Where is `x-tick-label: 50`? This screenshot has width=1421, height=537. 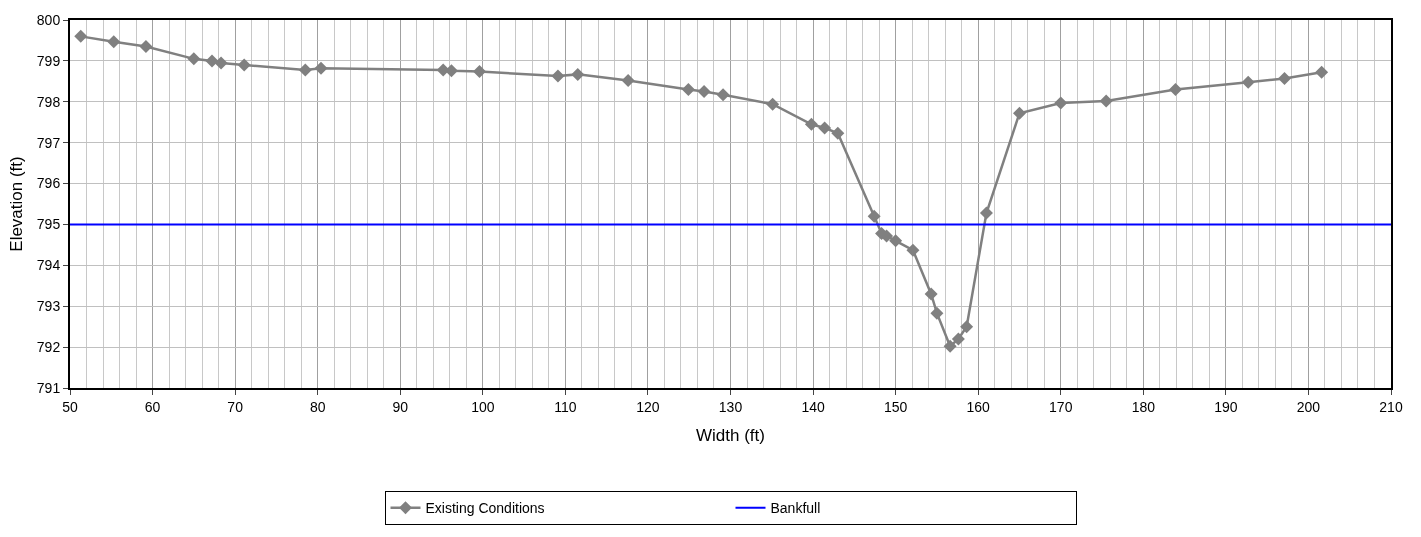 x-tick-label: 50 is located at coordinates (70, 406).